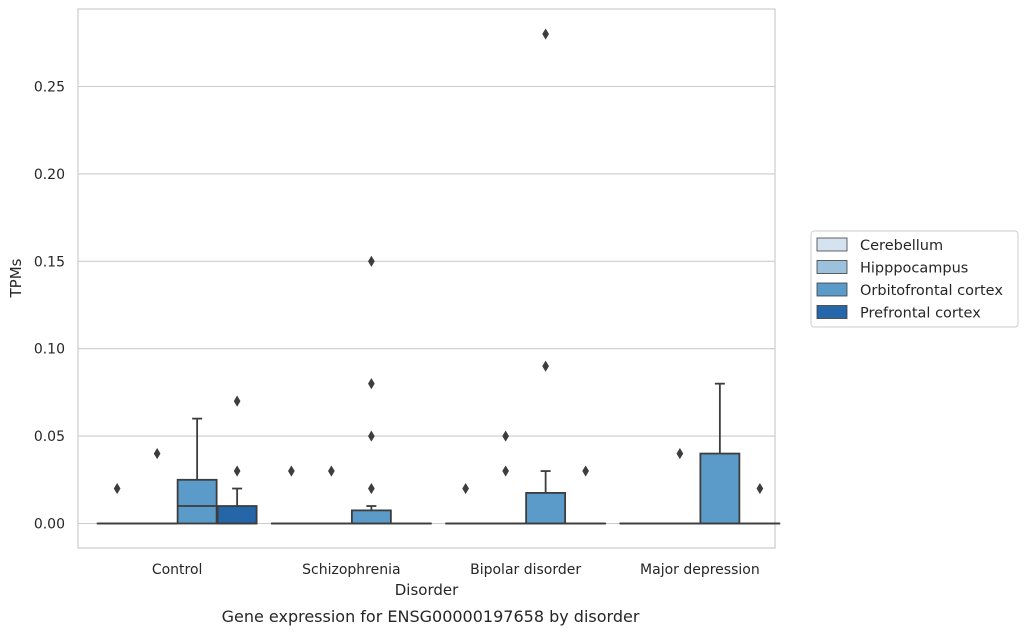  Describe the element at coordinates (931, 291) in the screenshot. I see `legend-label: Orbitofrontal cortex` at that location.